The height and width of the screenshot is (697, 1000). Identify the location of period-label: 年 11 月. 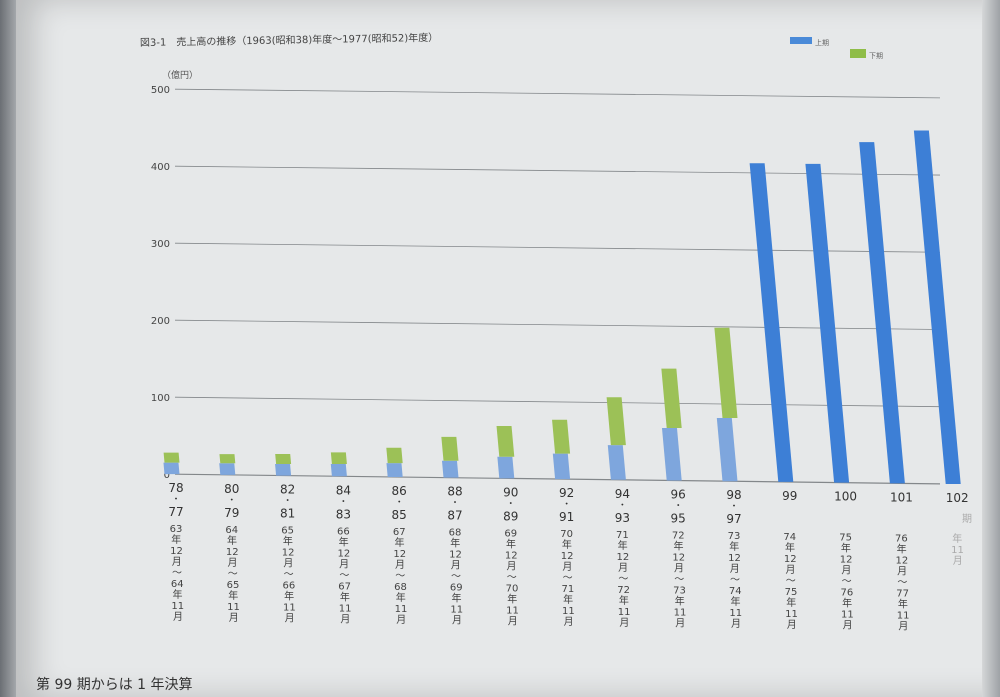
(957, 549).